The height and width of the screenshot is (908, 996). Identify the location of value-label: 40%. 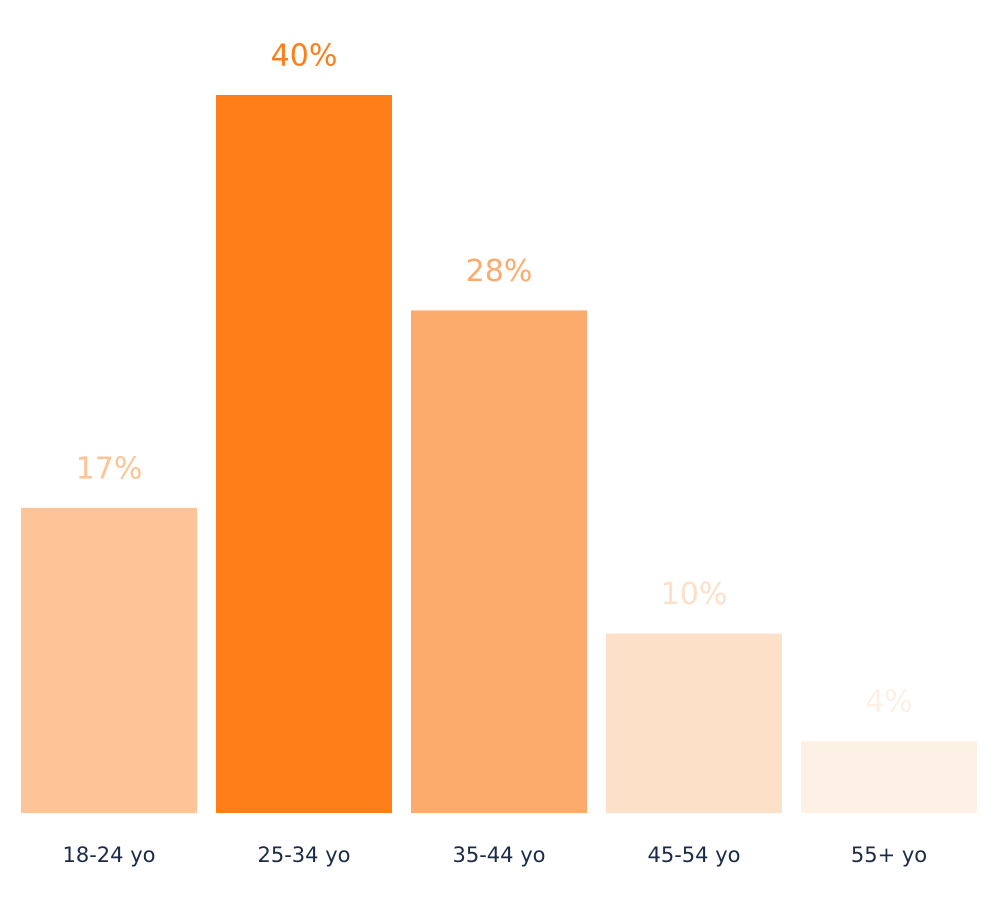
(304, 56).